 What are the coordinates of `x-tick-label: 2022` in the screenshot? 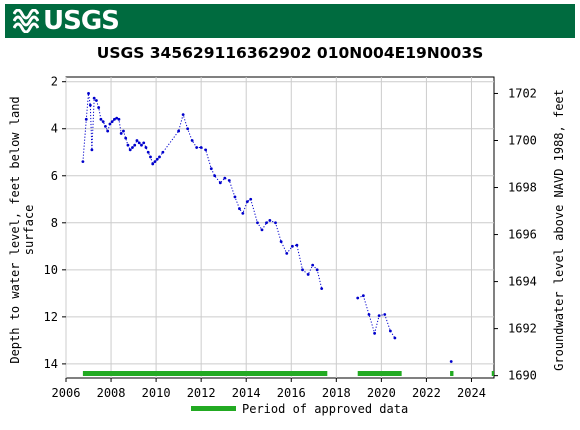 It's located at (426, 393).